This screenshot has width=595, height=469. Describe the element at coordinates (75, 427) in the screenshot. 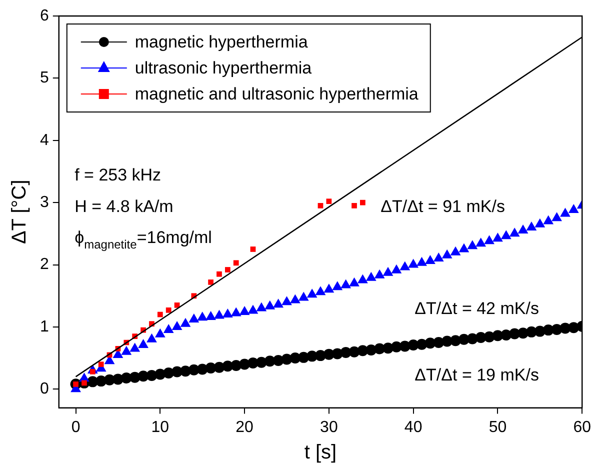

I see `x-tick-label: 0` at that location.